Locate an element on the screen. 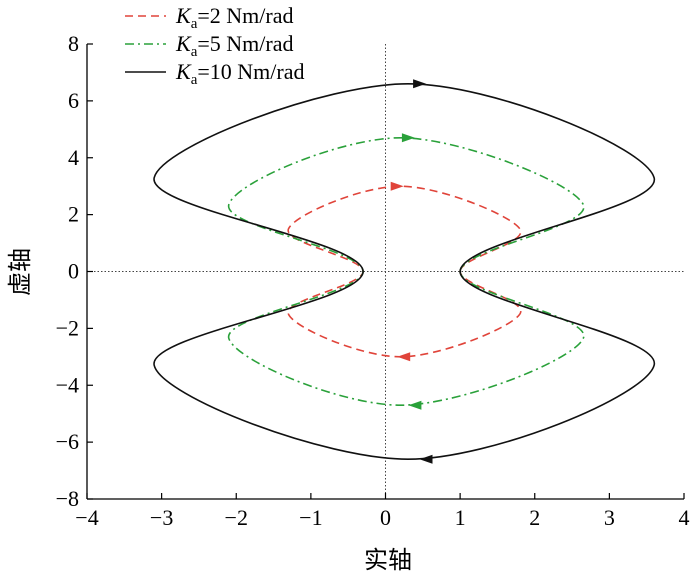 The height and width of the screenshot is (577, 700). y-axis-ticks: −8 −6 −4 −2 0 2 4 6 8 is located at coordinates (74, 271).